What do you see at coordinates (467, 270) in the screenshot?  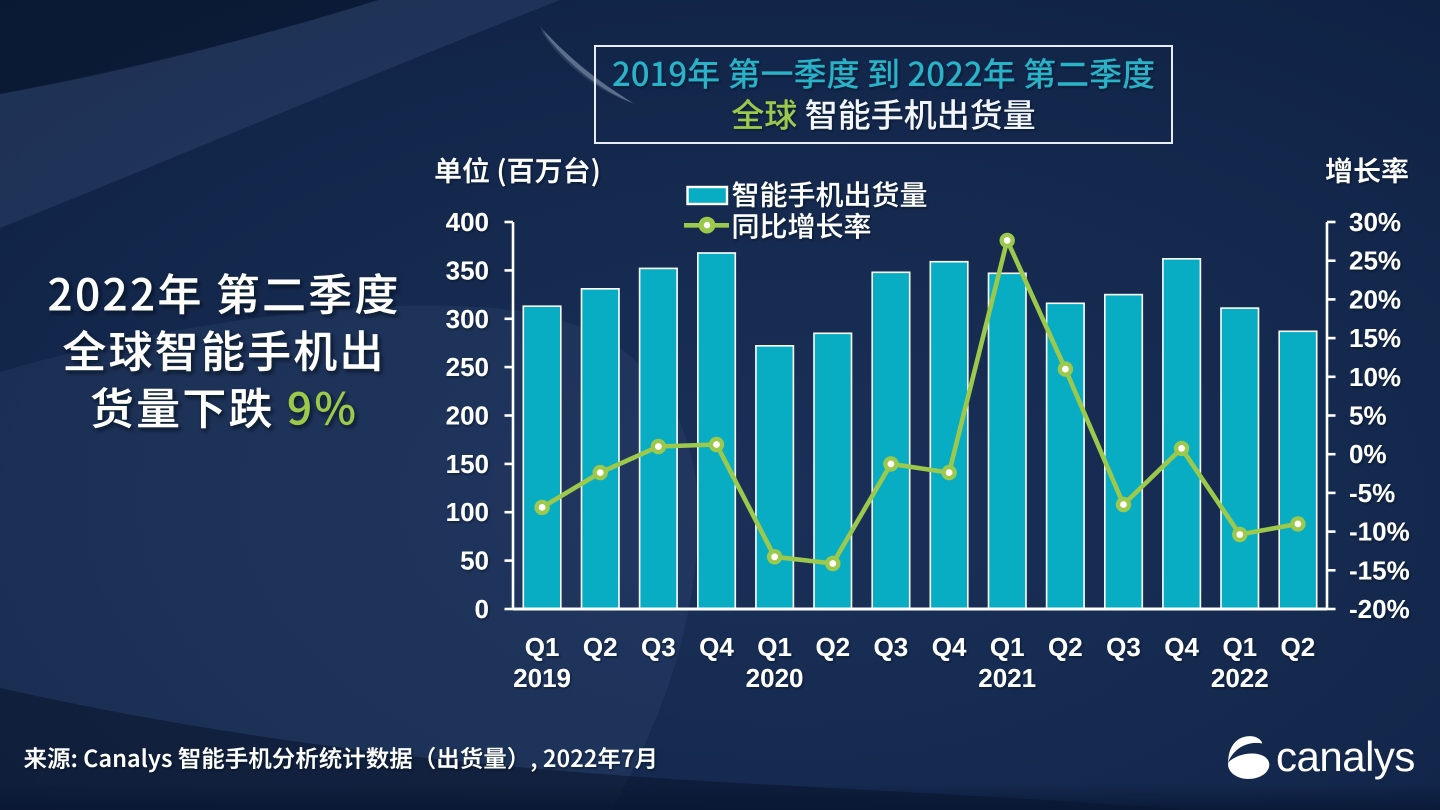 I see `svg-text: 350` at bounding box center [467, 270].